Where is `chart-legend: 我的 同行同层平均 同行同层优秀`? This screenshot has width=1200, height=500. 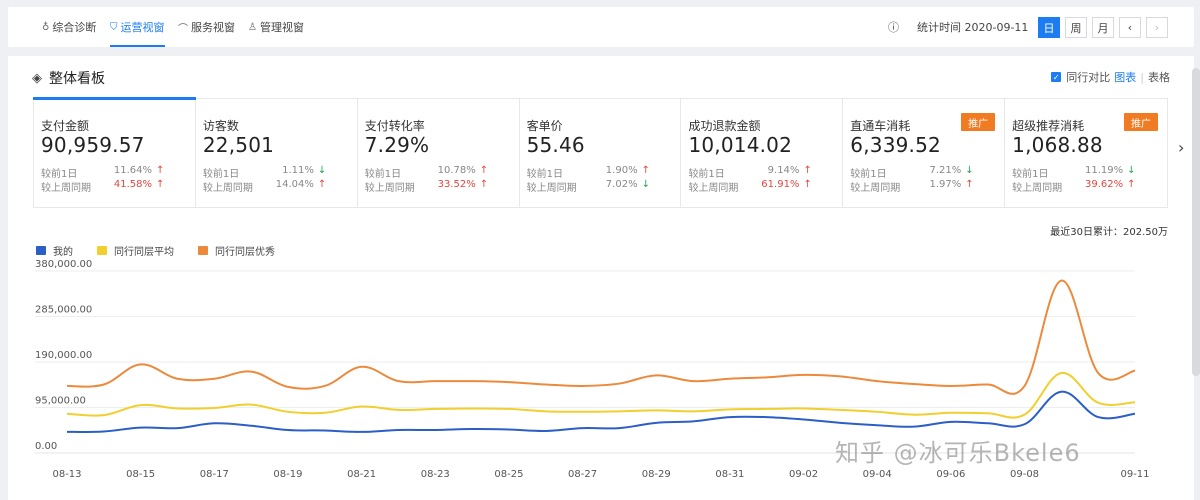
chart-legend: 我的 同行同层平均 同行同层优秀 is located at coordinates (167, 250).